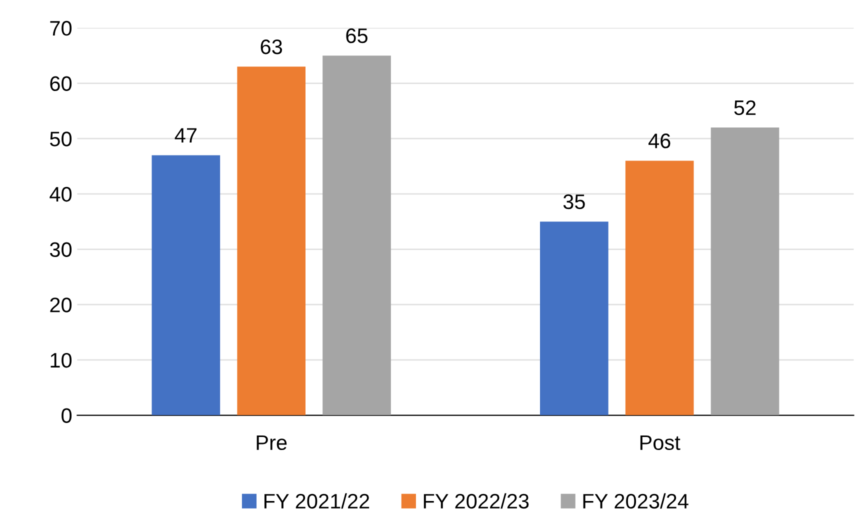  I want to click on data-label: 63, so click(271, 46).